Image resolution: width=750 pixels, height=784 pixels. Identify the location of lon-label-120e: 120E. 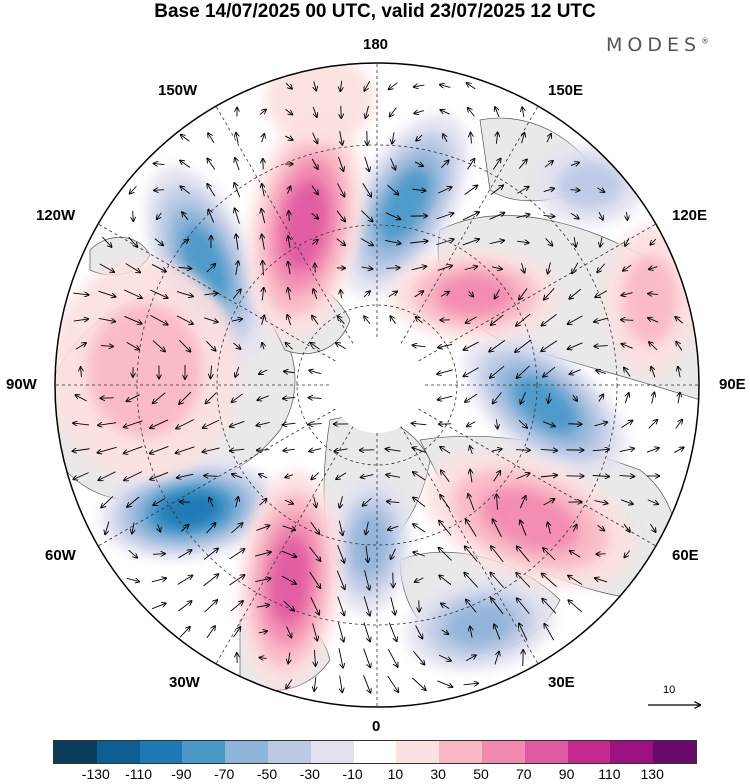
(689, 215).